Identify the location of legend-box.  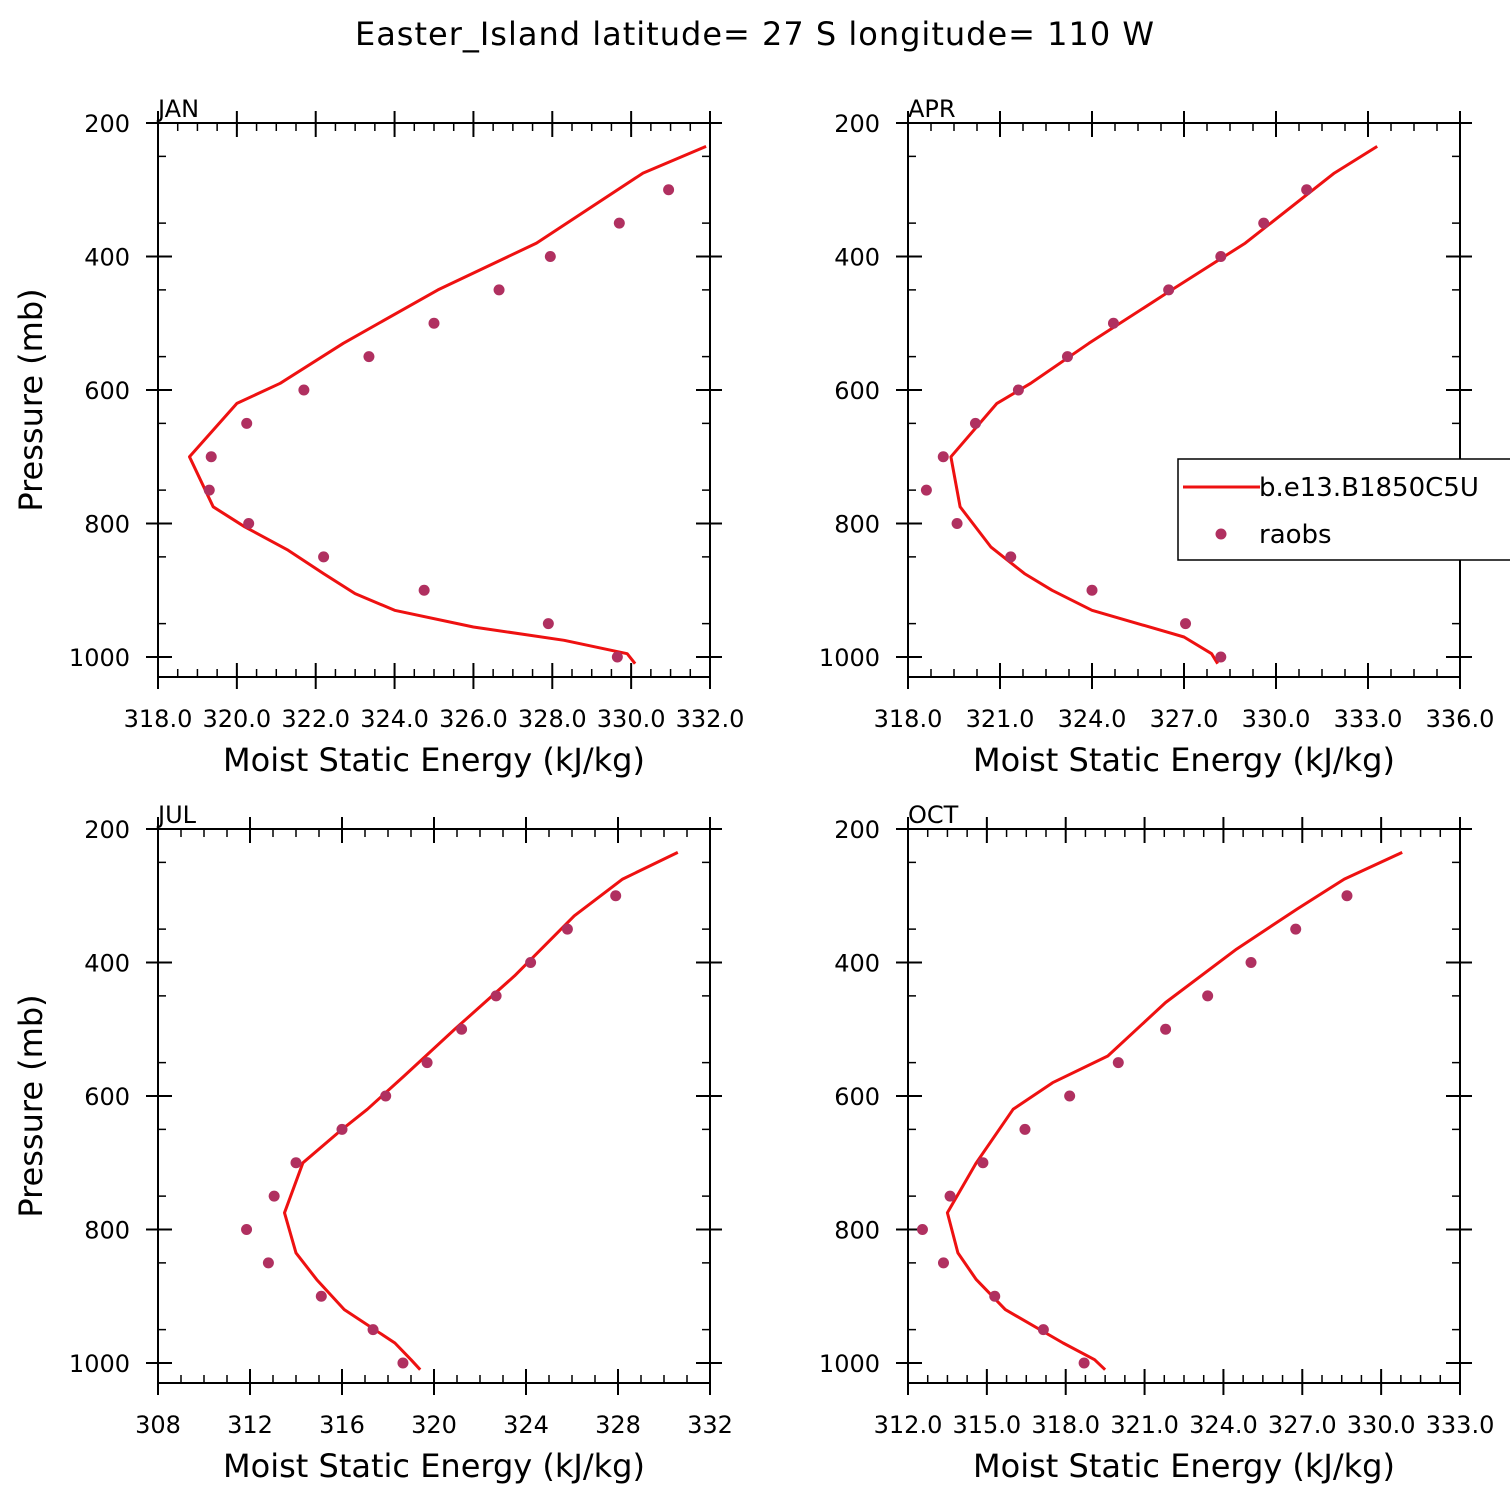
(1343, 509).